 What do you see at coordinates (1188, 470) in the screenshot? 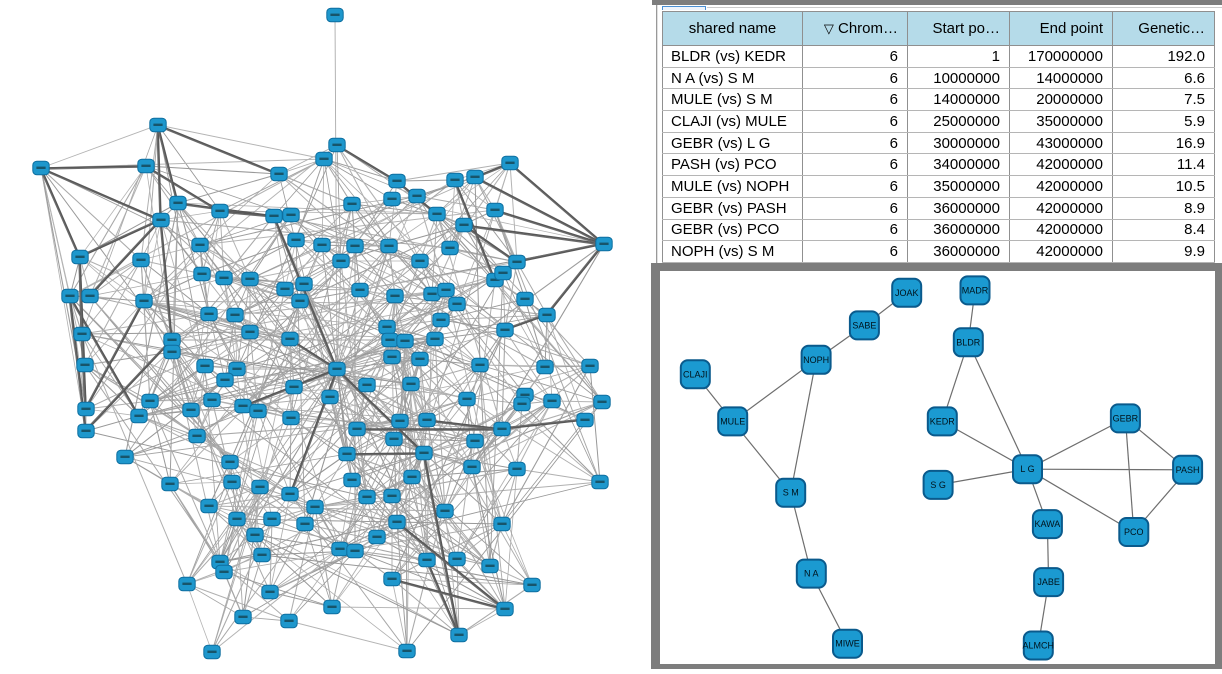
I see `svg-text: PASH` at bounding box center [1188, 470].